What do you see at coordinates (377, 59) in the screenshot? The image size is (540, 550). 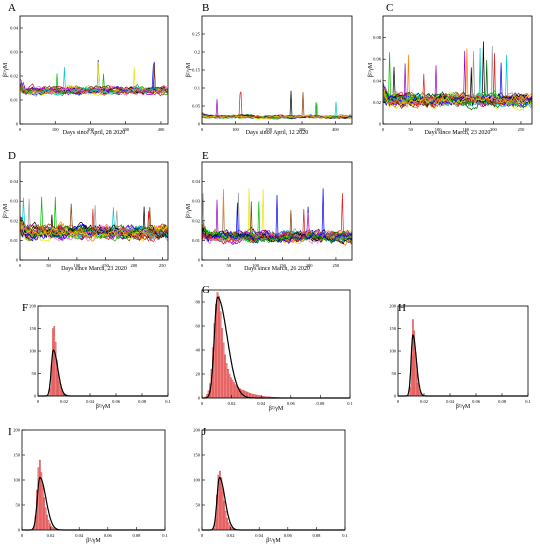 I see `y-tick-label: 0.06` at bounding box center [377, 59].